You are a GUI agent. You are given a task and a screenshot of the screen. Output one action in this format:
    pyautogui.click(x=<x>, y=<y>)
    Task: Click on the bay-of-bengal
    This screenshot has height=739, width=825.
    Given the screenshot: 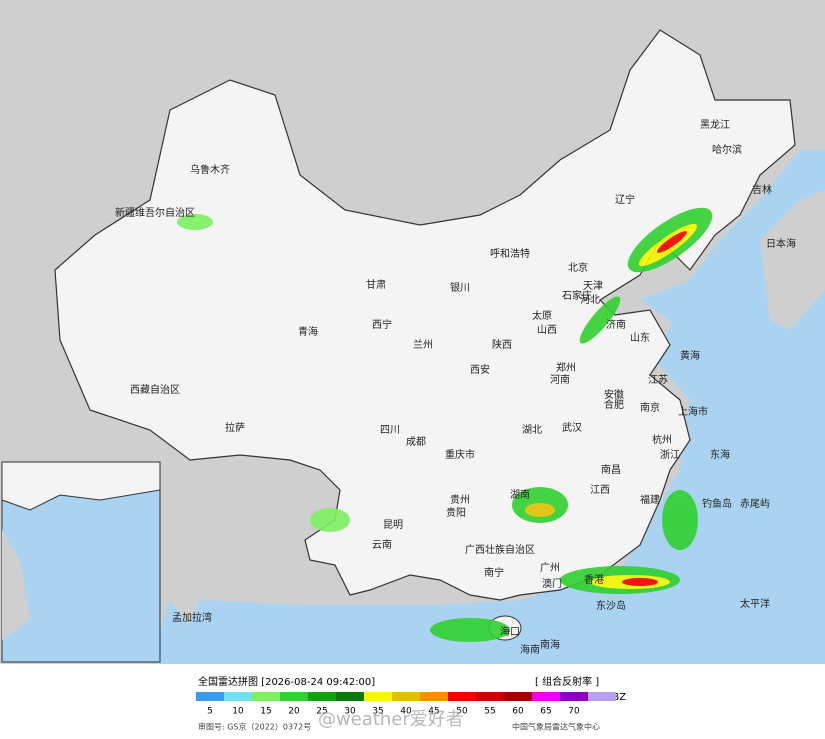 What is the action you would take?
    pyautogui.click(x=190, y=632)
    